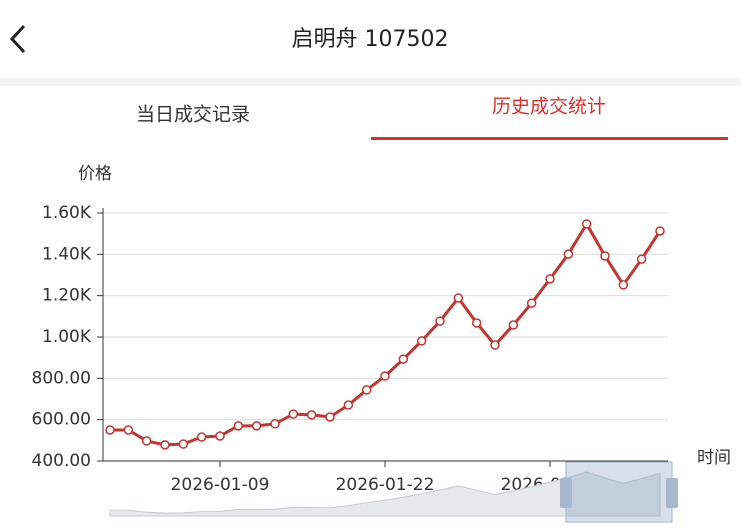 Image resolution: width=741 pixels, height=529 pixels. I want to click on y-tick-label: 1.60K, so click(67, 213).